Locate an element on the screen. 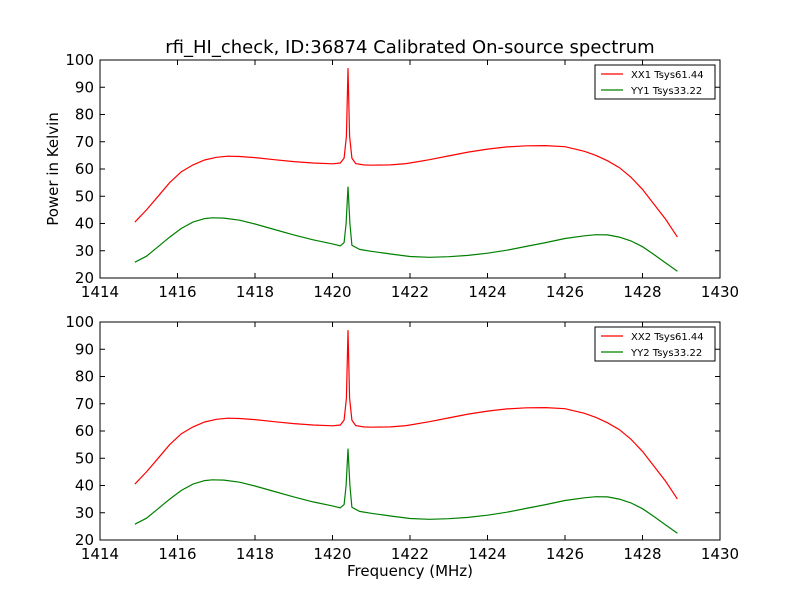 The height and width of the screenshot is (600, 800). legend: XX2 Tsys61.44 YY2 Tsys33.22 is located at coordinates (655, 344).